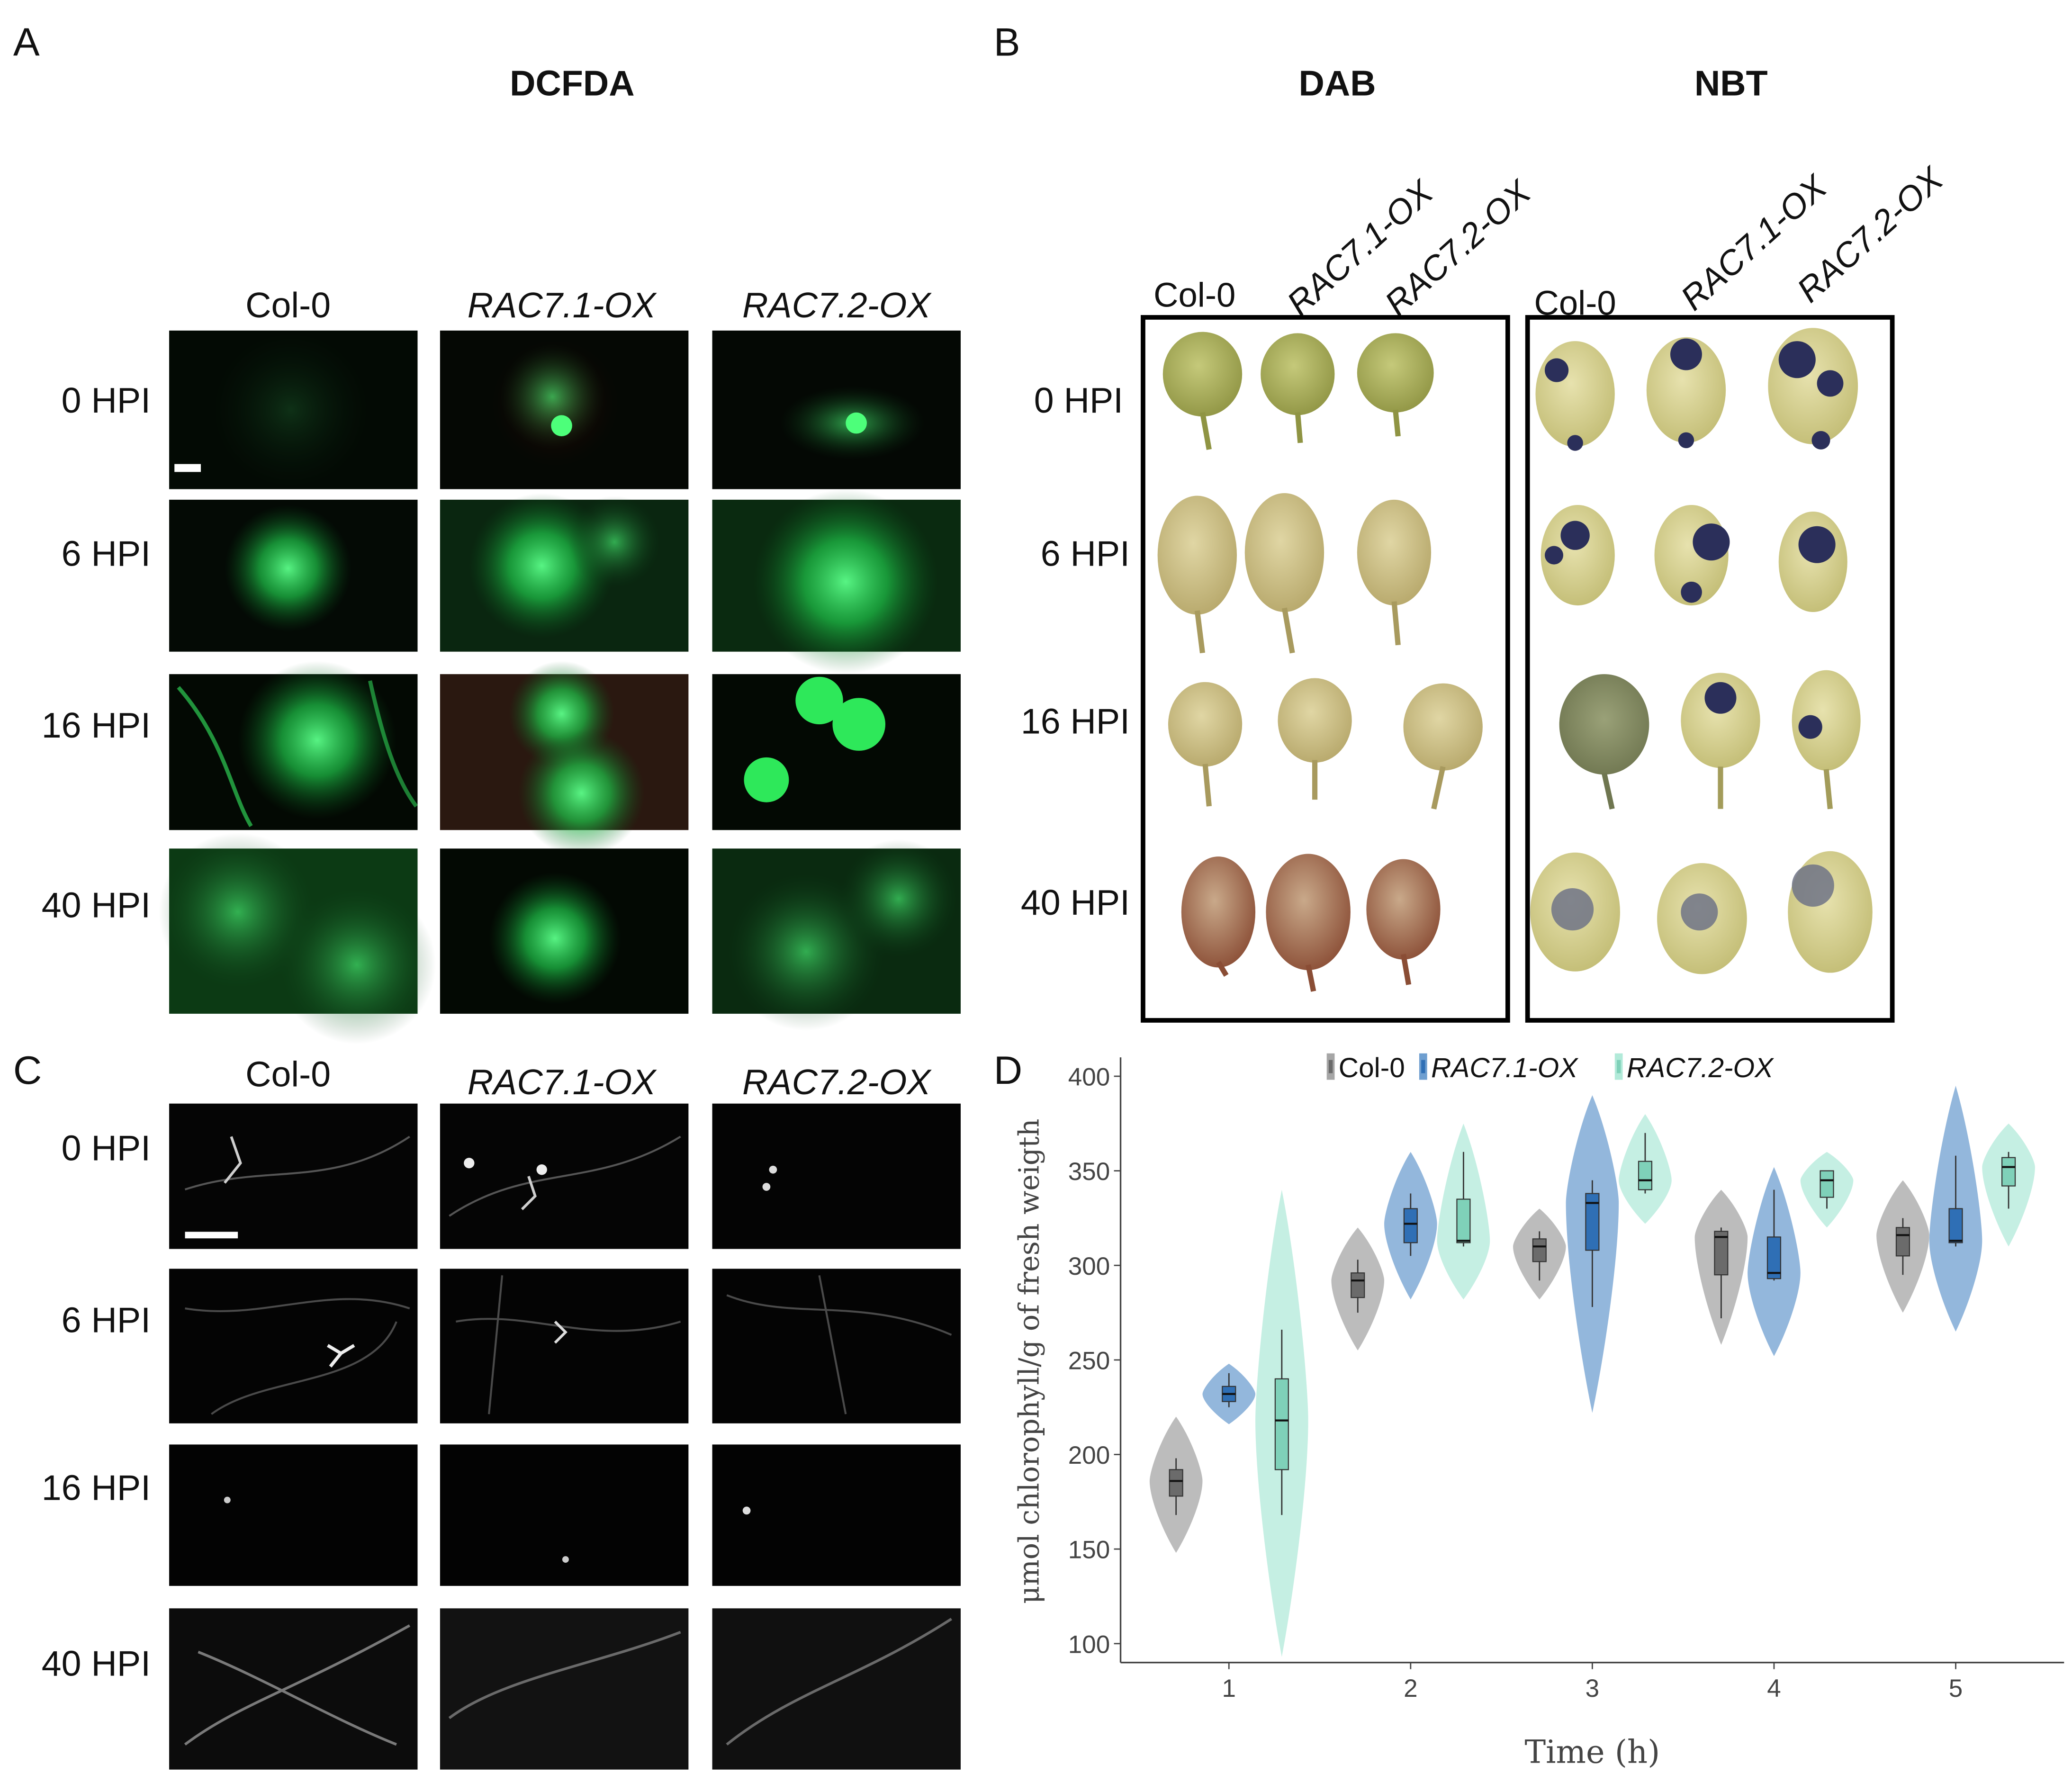 The height and width of the screenshot is (1783, 2072). I want to click on panel-d-letter: D, so click(1008, 1070).